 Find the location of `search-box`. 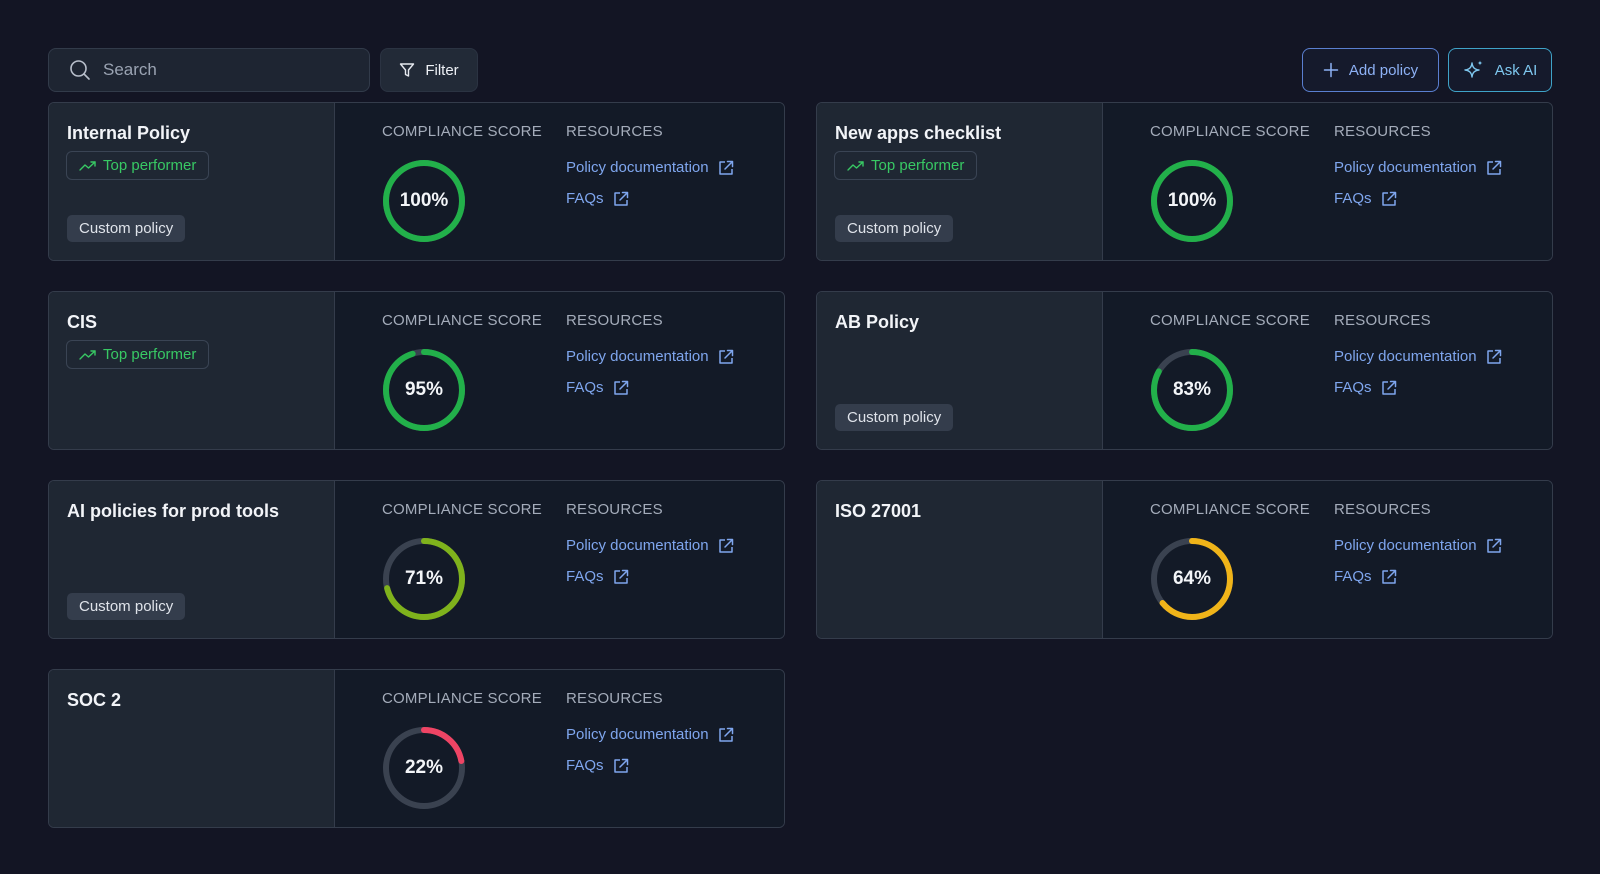

search-box is located at coordinates (209, 70).